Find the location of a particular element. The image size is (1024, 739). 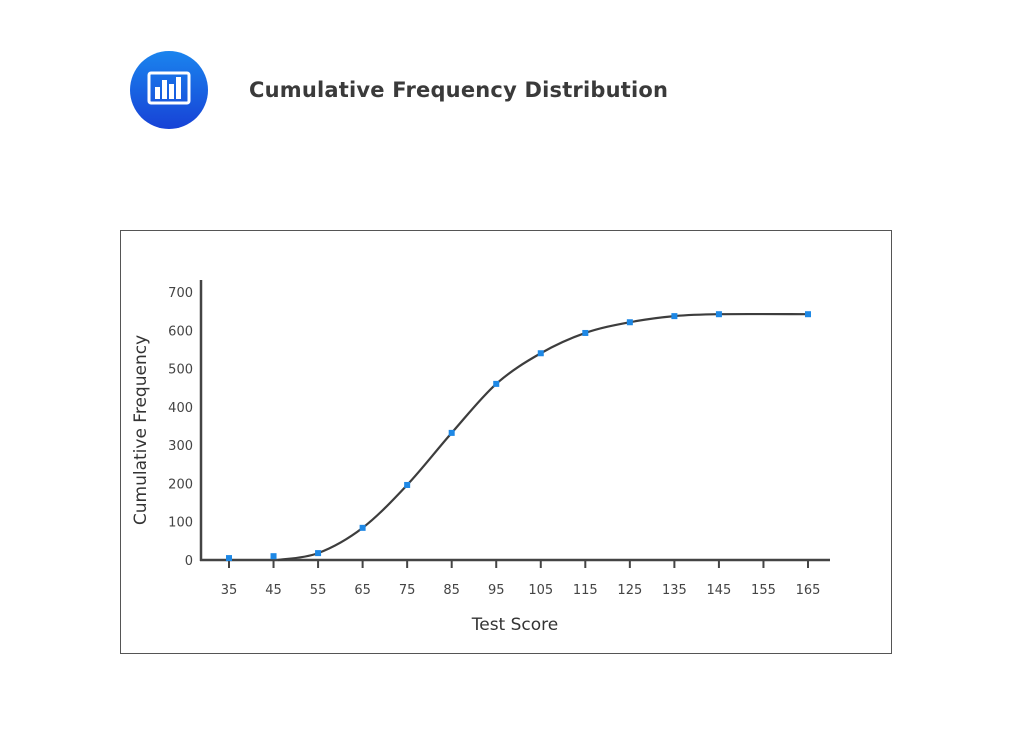

y-tick-label: 300 is located at coordinates (180, 446).